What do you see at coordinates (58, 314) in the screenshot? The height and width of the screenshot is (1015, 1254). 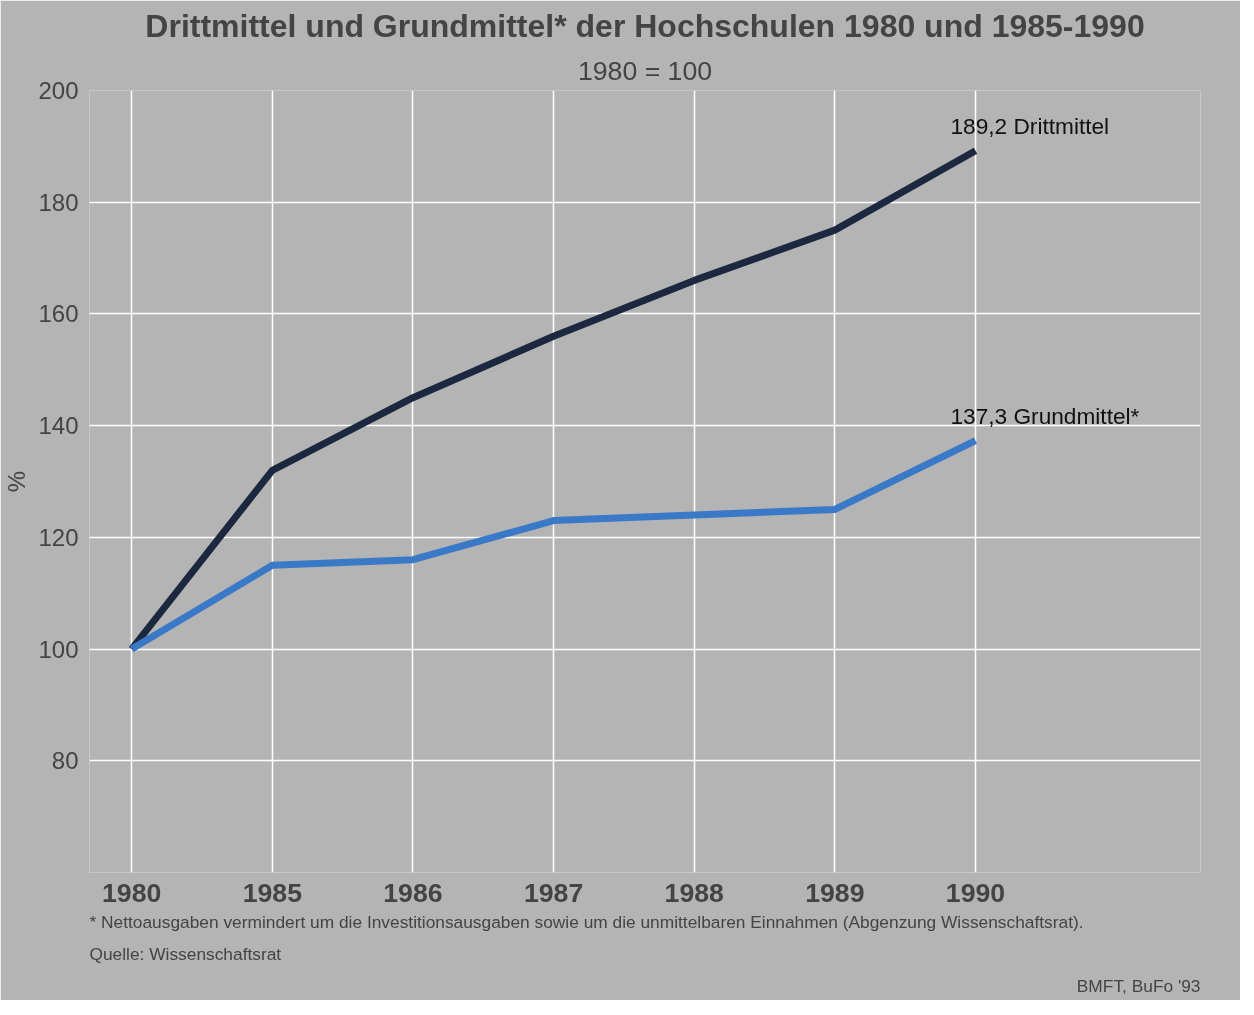 I see `y-tick-label: 160` at bounding box center [58, 314].